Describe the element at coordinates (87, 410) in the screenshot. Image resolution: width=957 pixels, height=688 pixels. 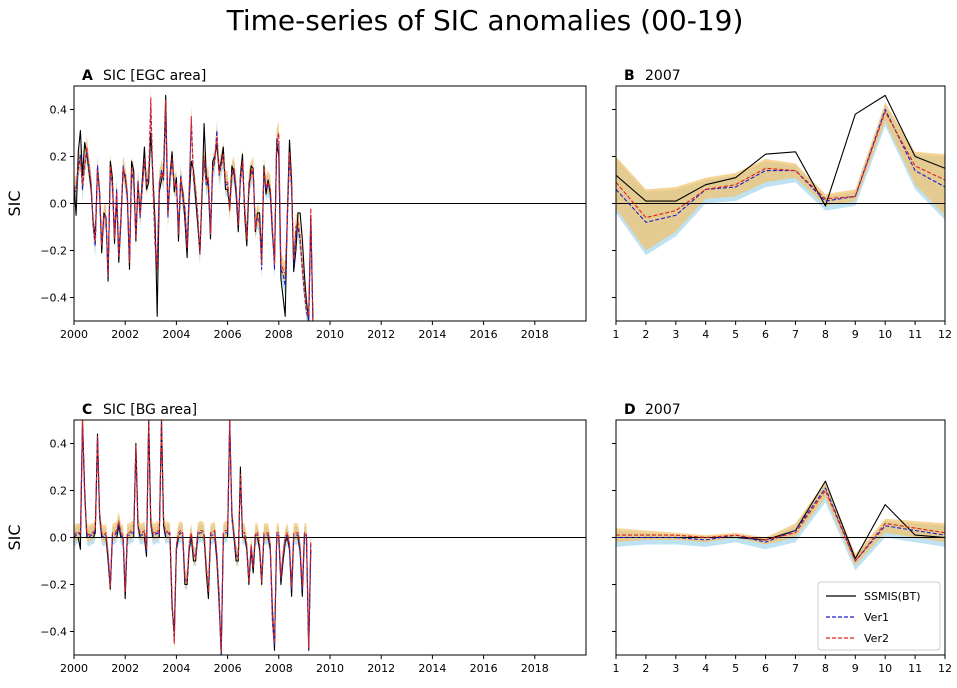
I see `panel-letter: C` at that location.